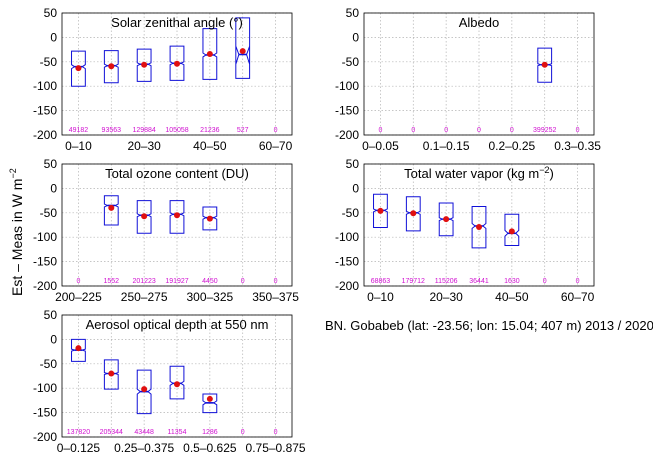 The width and height of the screenshot is (653, 454). Describe the element at coordinates (79, 130) in the screenshot. I see `count-label: 49182` at that location.